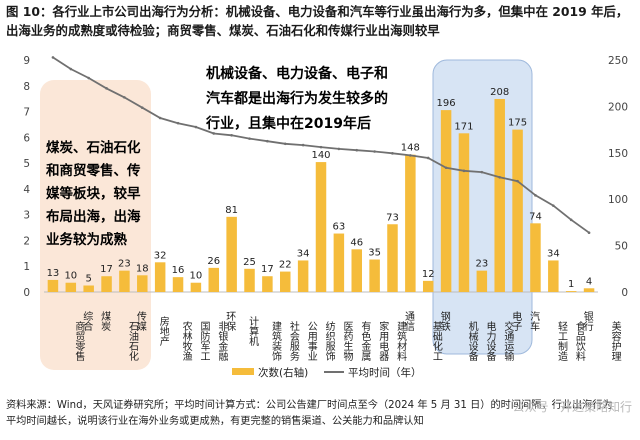 This screenshot has width=640, height=440. What do you see at coordinates (621, 247) in the screenshot?
I see `right-tick-label: 50` at bounding box center [621, 247].